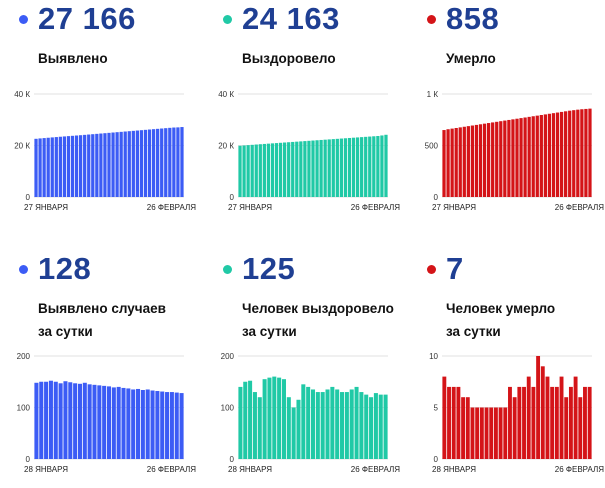 This screenshot has width=605, height=488. I want to click on bar-chart-recovered-daily: 0 100 200 28 ЯНВАРЯ 26 ФЕВРАЛЯ, so click(311, 413).